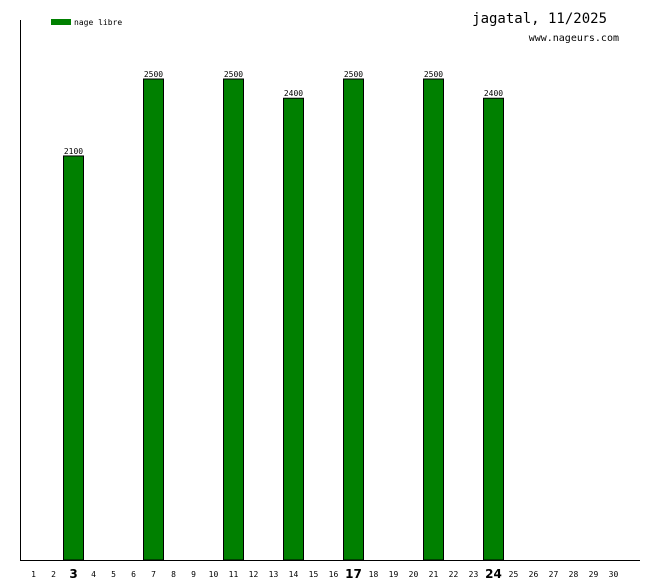  I want to click on x-tick-label-20: 20, so click(414, 574).